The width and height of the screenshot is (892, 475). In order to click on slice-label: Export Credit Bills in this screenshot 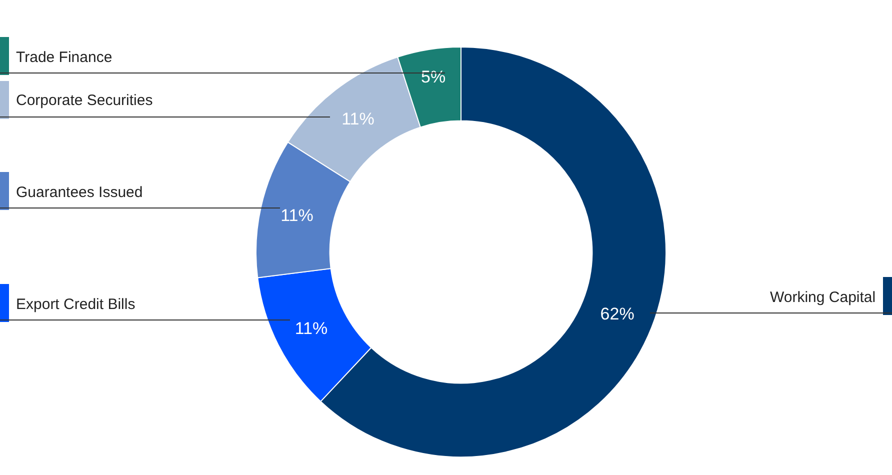, I will do `click(76, 304)`.